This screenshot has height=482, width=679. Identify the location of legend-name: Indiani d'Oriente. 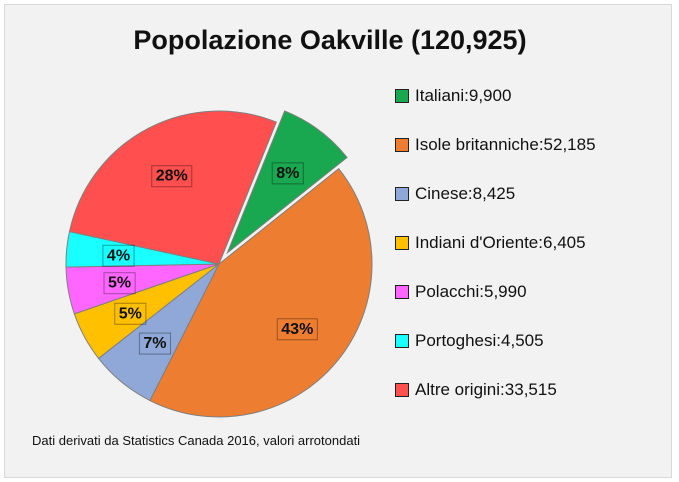
(477, 242).